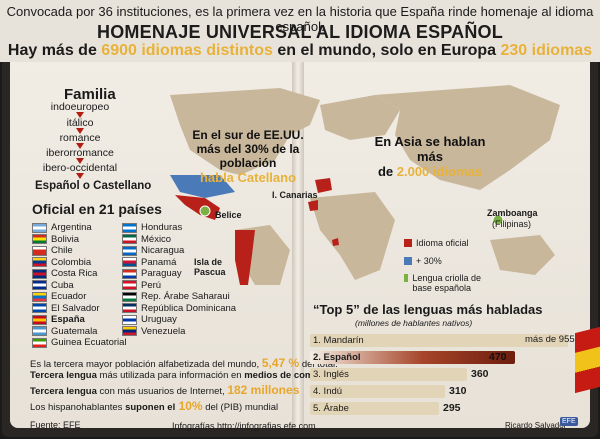  Describe the element at coordinates (66, 308) in the screenshot. I see `country-item: El Salvador` at that location.